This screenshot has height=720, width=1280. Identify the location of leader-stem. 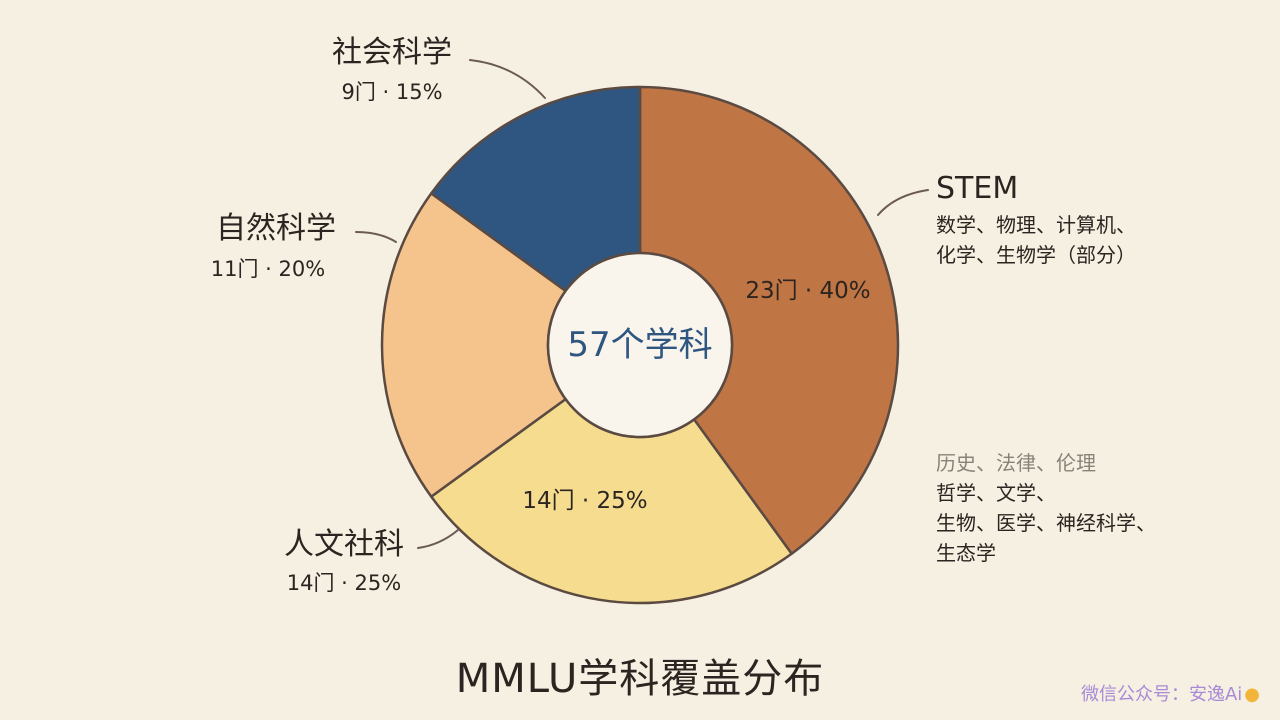
(903, 202).